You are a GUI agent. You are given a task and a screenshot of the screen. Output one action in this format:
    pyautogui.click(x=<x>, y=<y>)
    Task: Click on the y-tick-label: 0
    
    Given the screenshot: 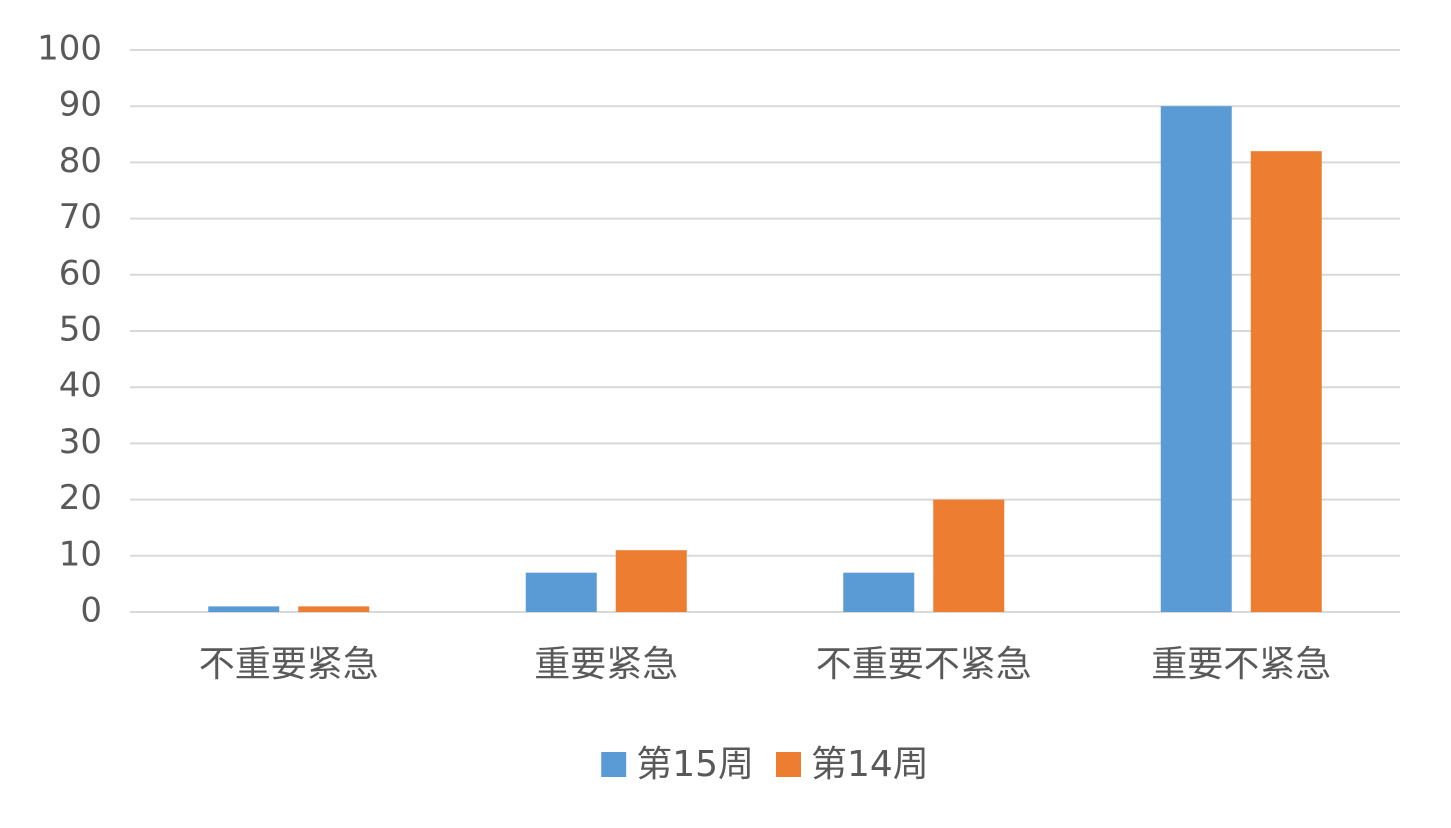 What is the action you would take?
    pyautogui.click(x=91, y=611)
    